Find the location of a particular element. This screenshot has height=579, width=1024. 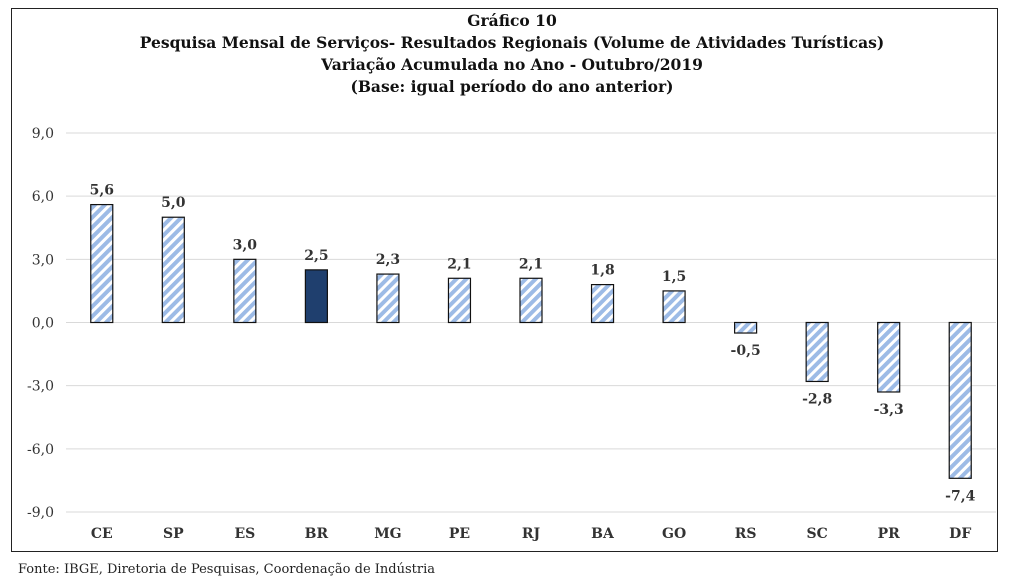

value-label: 1,8 is located at coordinates (602, 271).